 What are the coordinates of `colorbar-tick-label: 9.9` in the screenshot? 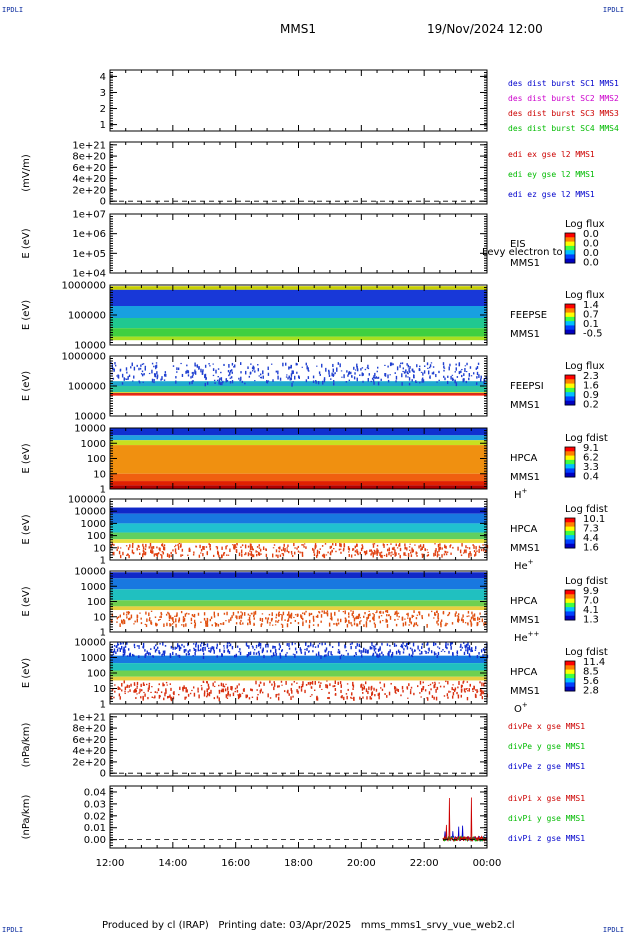 It's located at (591, 591).